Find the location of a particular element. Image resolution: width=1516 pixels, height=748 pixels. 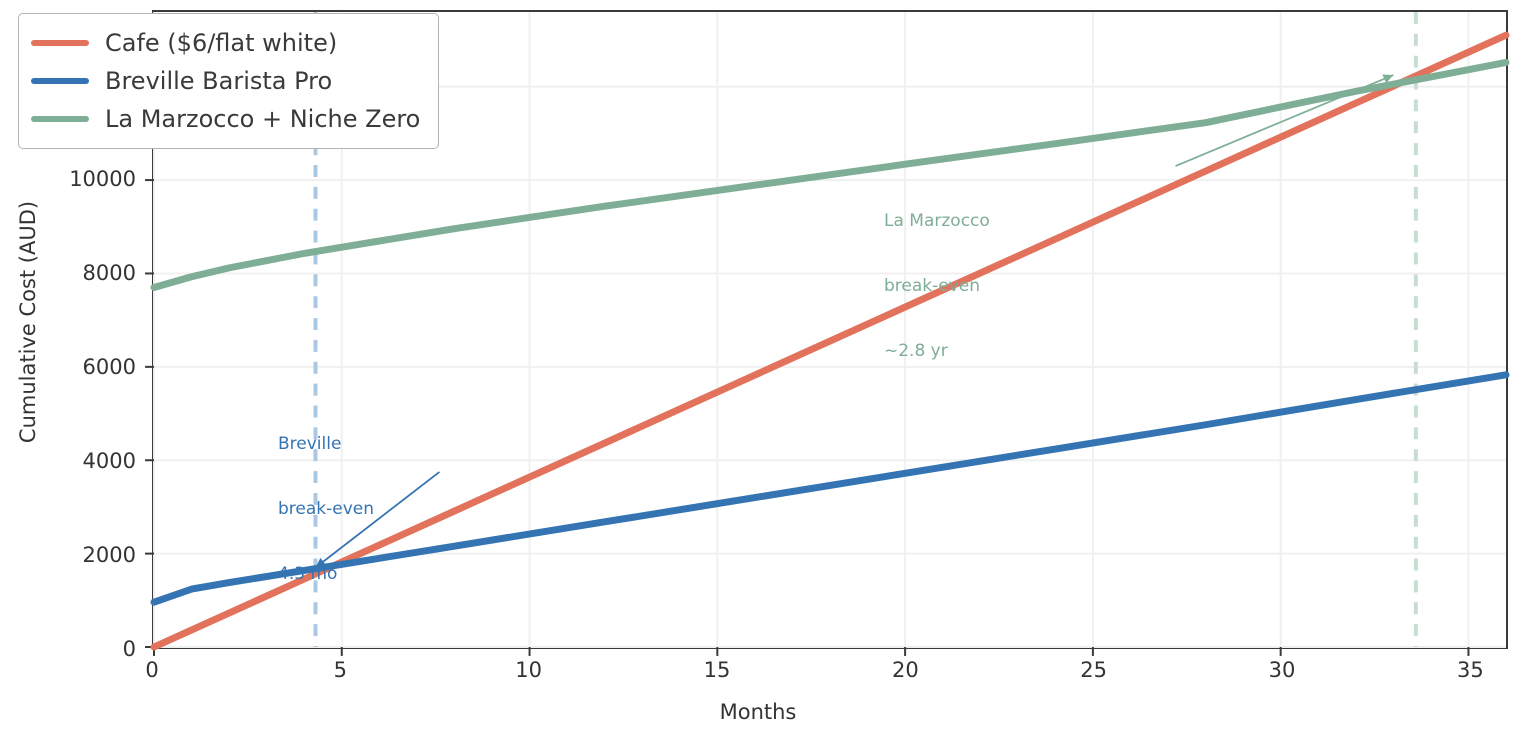

y-tick-label: 8000 is located at coordinates (109, 273).